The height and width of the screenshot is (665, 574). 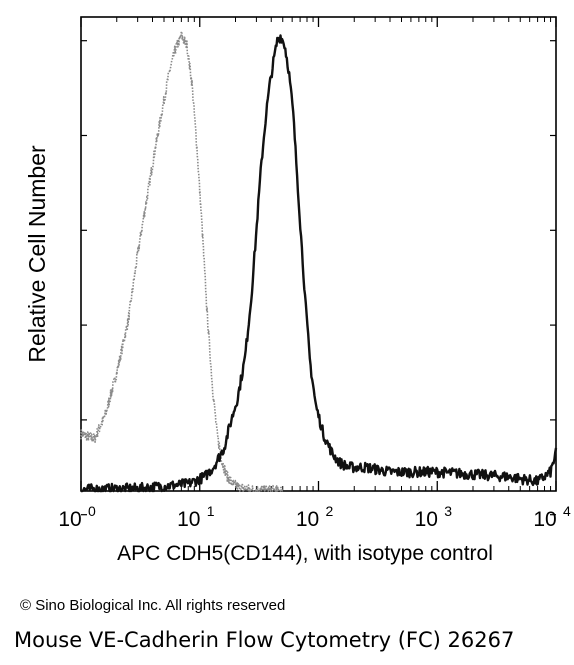 What do you see at coordinates (330, 511) in the screenshot?
I see `x-tick-exponent: 2` at bounding box center [330, 511].